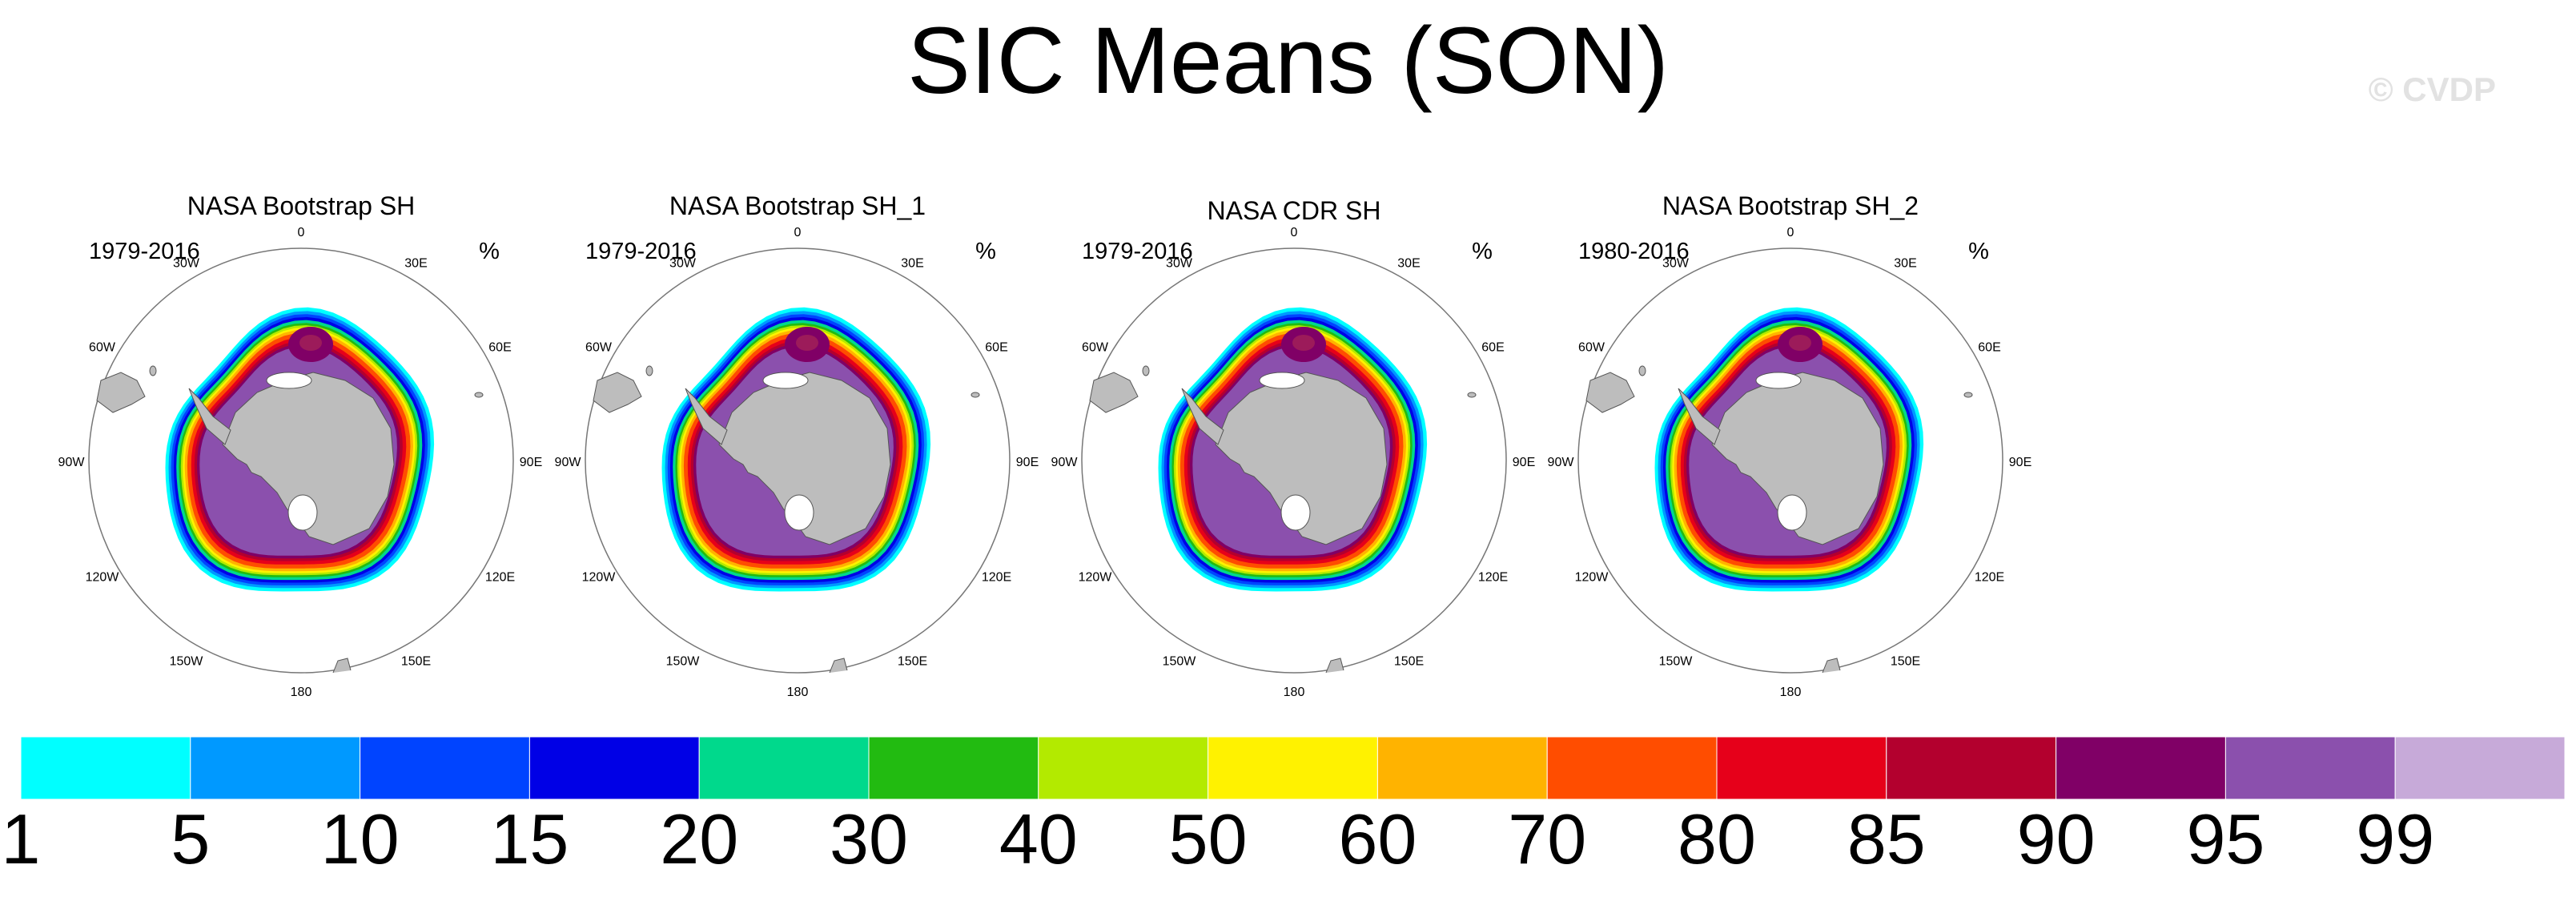 The height and width of the screenshot is (897, 2576). What do you see at coordinates (190, 839) in the screenshot?
I see `colorbar-label: 5` at bounding box center [190, 839].